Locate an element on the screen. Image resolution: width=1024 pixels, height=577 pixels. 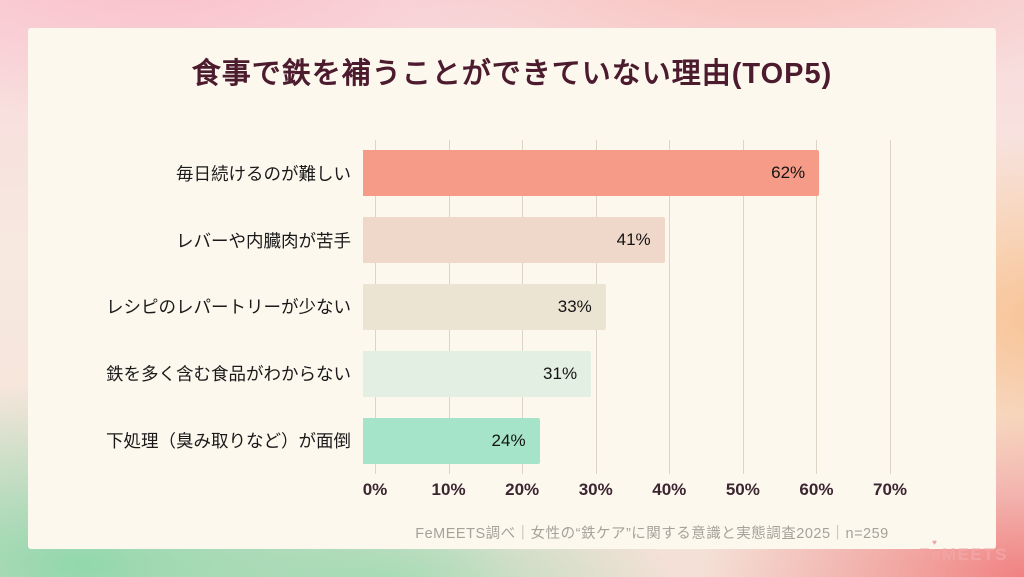
bar-track: 31% is located at coordinates (620, 373).